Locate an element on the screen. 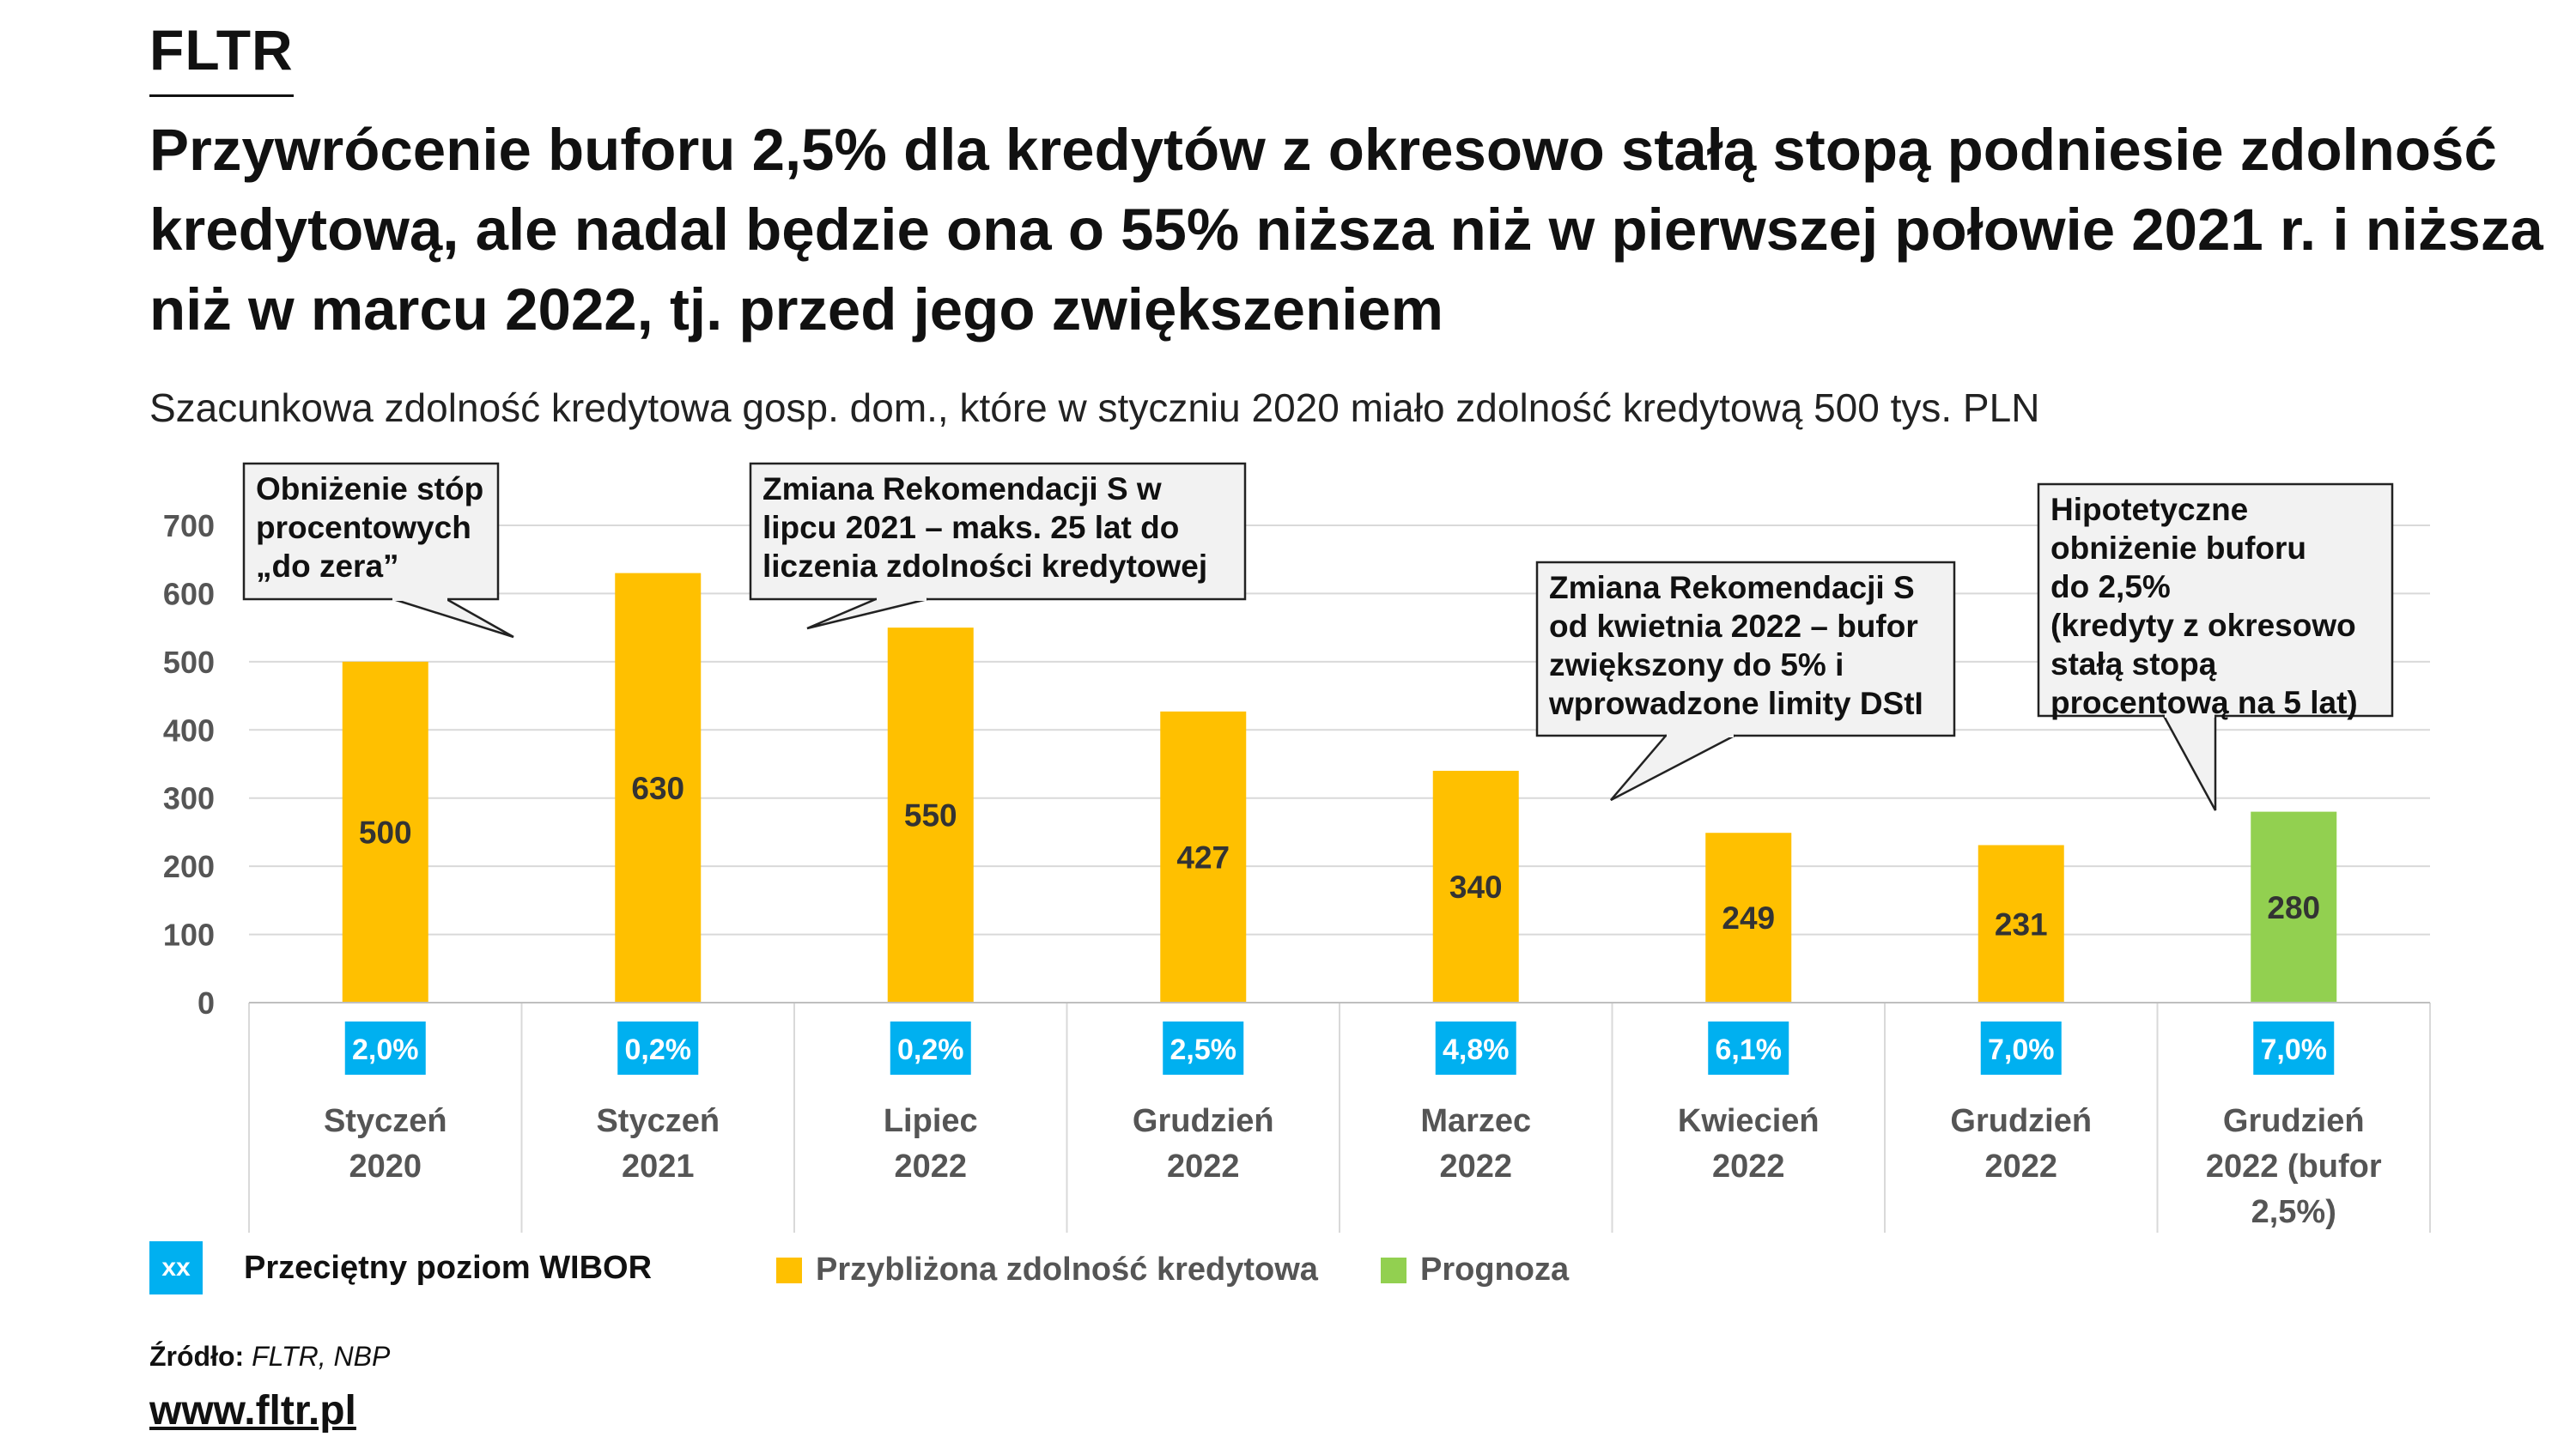 Image resolution: width=2576 pixels, height=1449 pixels. x-tick-label: Marzec is located at coordinates (1475, 1121).